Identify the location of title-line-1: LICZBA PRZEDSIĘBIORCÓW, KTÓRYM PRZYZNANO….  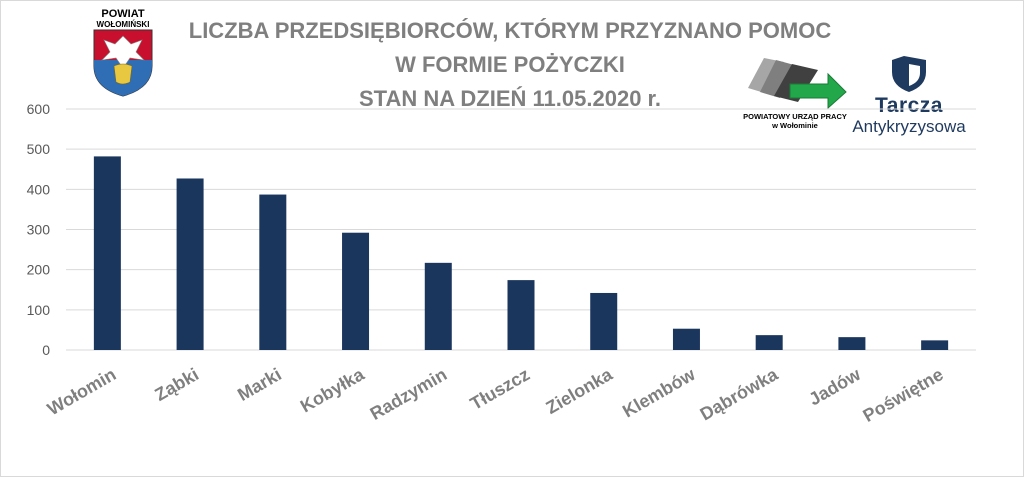
(510, 30).